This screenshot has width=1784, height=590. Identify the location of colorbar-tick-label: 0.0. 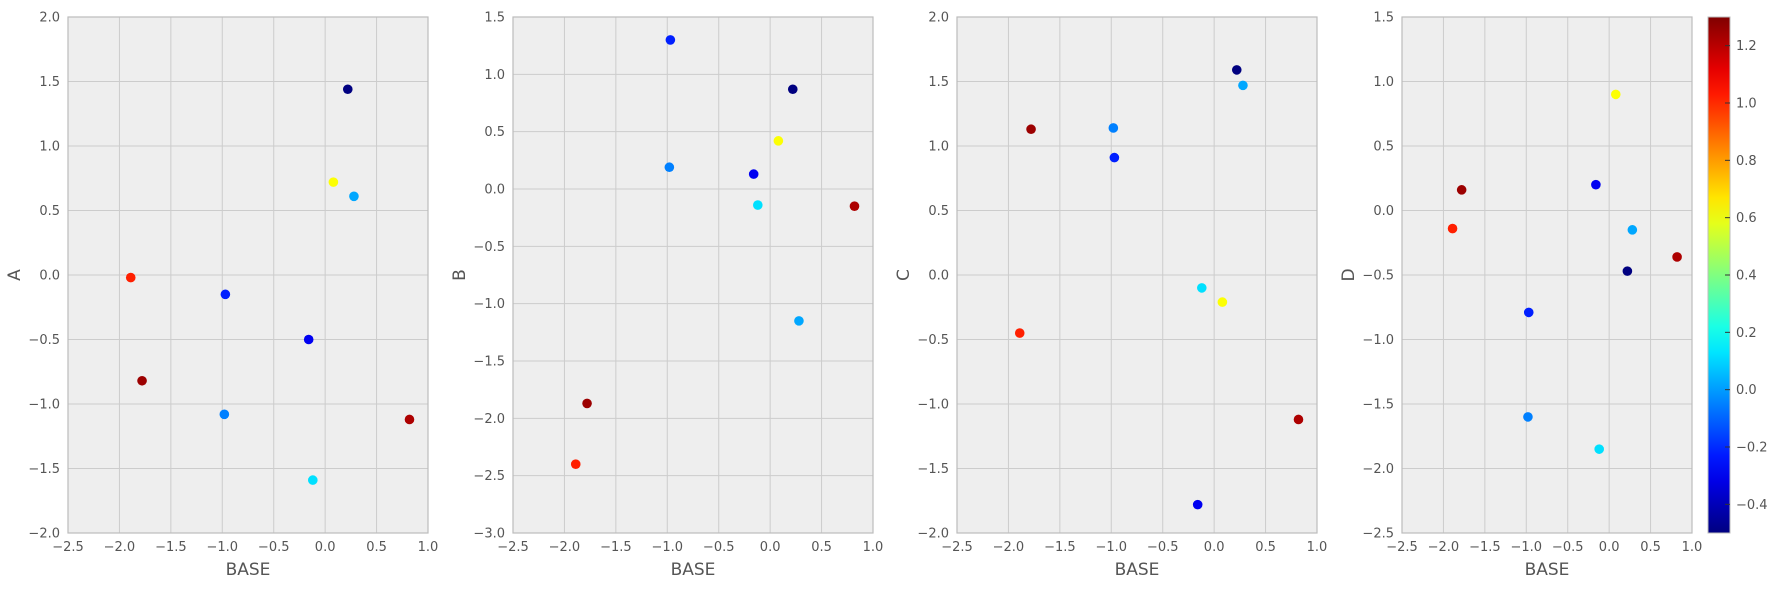
(1746, 390).